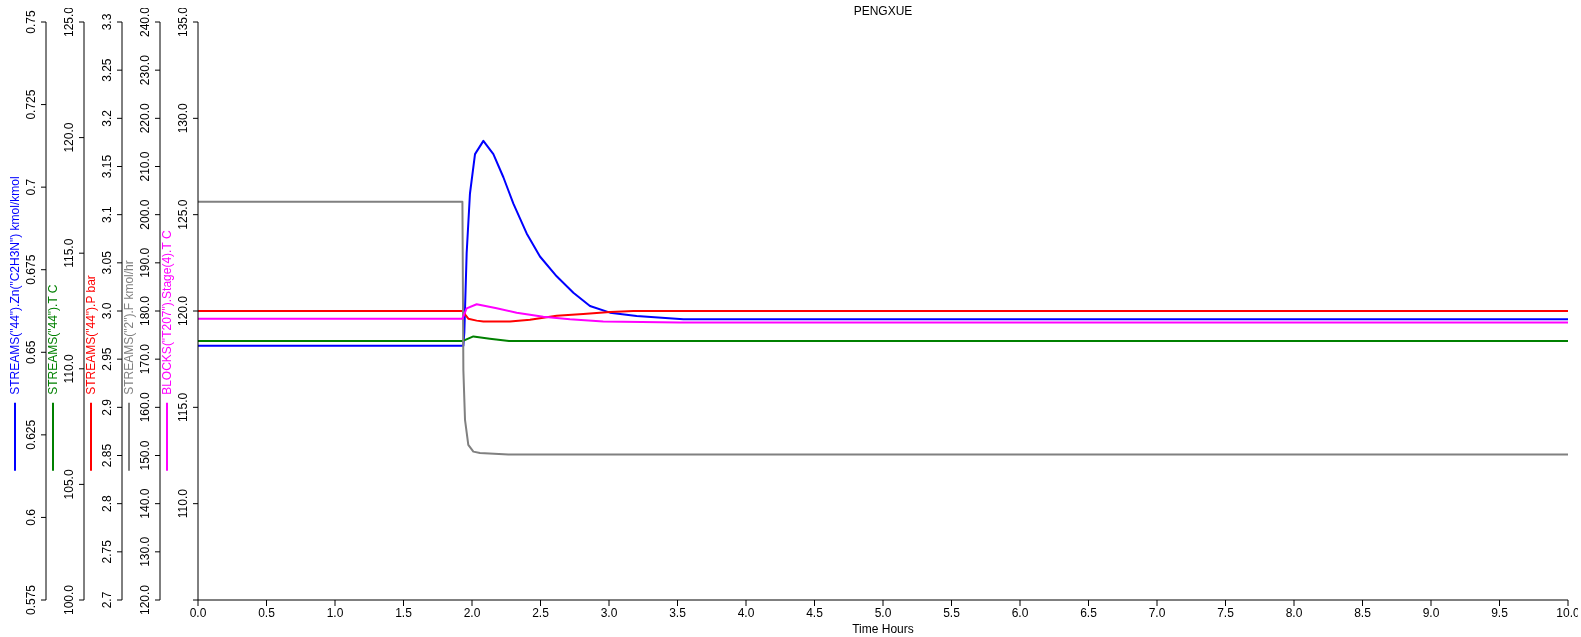 The height and width of the screenshot is (637, 1581). I want to click on y3-tick-label: 2.8, so click(107, 504).